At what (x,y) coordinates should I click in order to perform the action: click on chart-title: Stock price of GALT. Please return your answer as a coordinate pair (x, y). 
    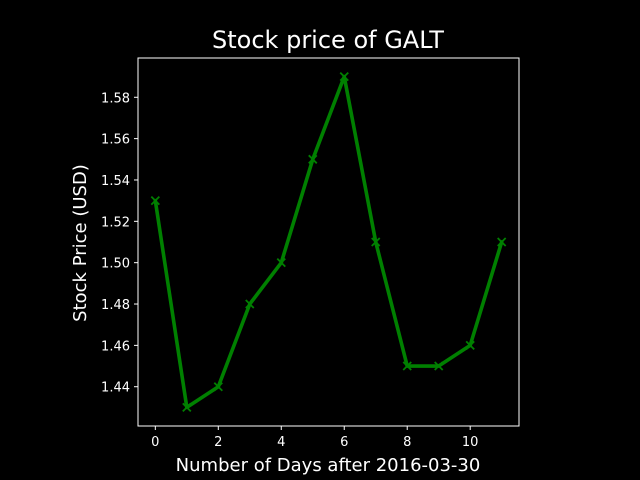
    Looking at the image, I should click on (328, 40).